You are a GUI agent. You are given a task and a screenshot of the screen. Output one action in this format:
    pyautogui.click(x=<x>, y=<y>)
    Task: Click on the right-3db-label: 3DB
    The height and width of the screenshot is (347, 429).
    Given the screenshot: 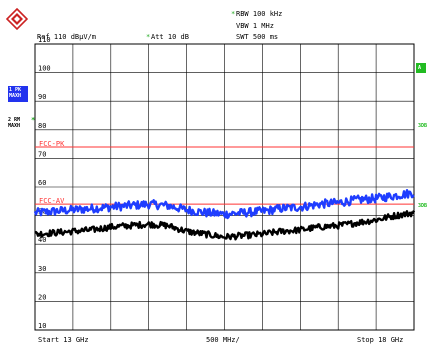 What is the action you would take?
    pyautogui.click(x=423, y=126)
    